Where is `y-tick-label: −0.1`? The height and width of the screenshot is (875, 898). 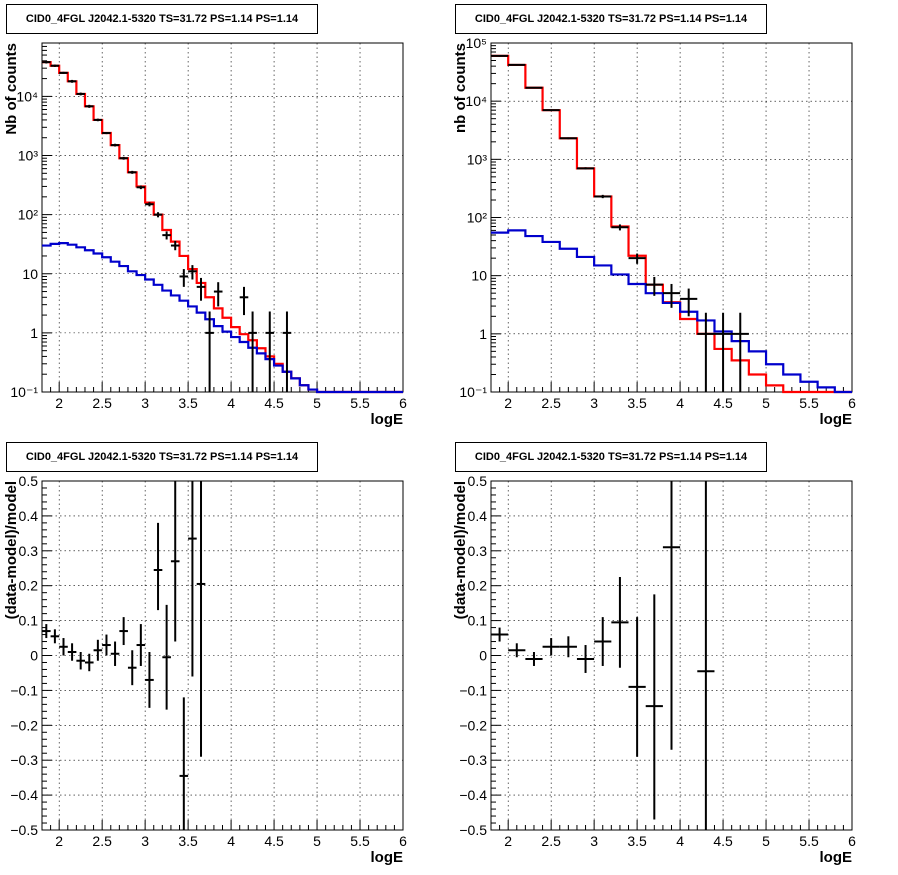
y-tick-label: −0.1 is located at coordinates (24, 690).